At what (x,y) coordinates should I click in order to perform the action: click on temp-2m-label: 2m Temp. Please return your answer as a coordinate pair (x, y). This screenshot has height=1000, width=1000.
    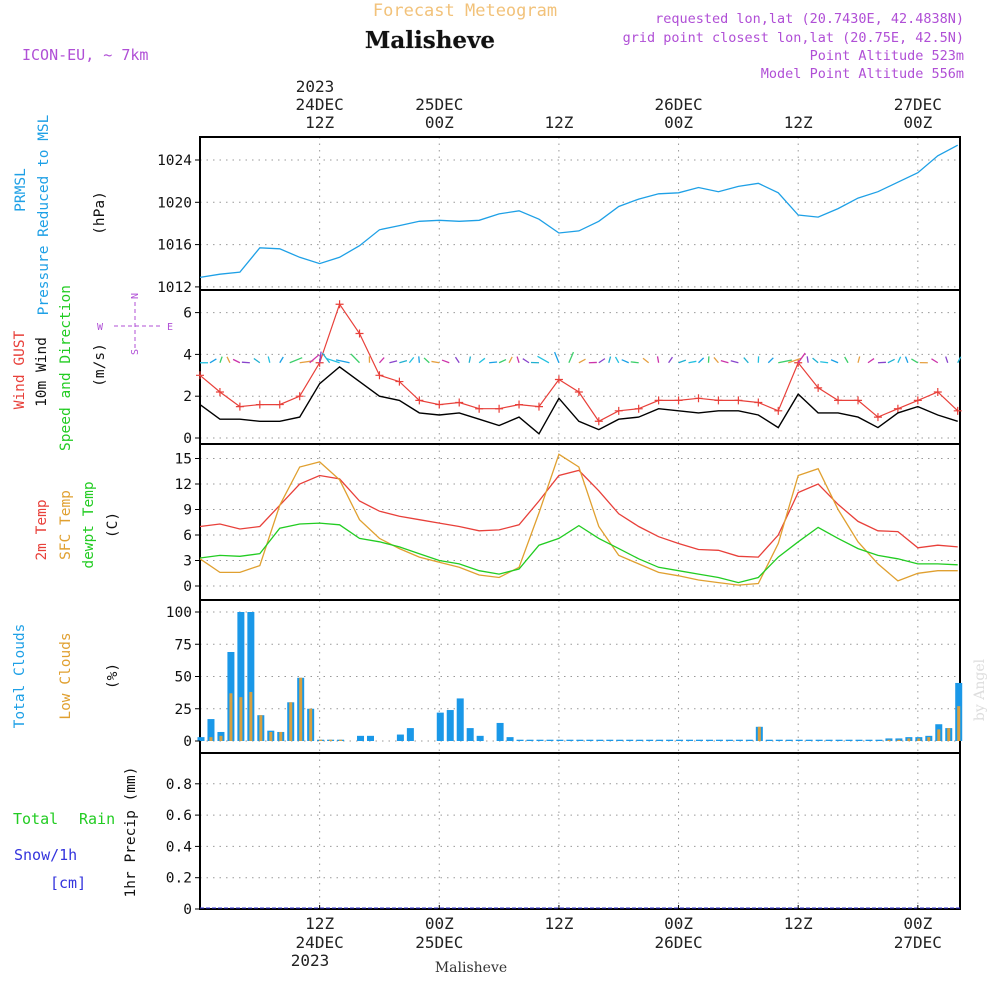
    Looking at the image, I should click on (42, 529).